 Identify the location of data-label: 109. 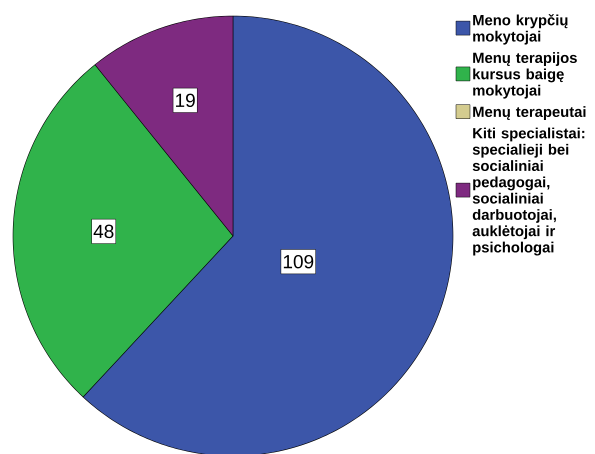
(299, 261).